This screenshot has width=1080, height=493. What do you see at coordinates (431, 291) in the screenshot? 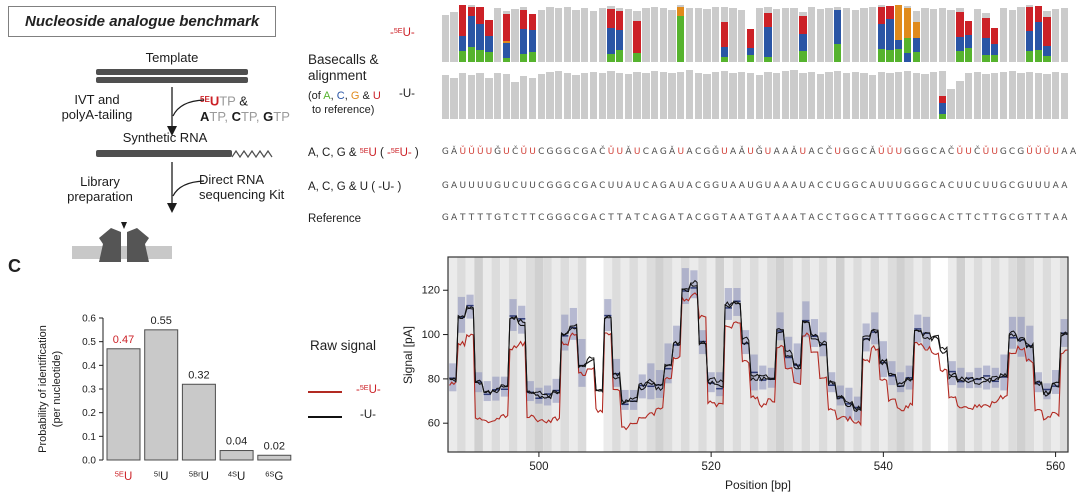
I see `signal-y-tick-label: 120` at bounding box center [431, 291].